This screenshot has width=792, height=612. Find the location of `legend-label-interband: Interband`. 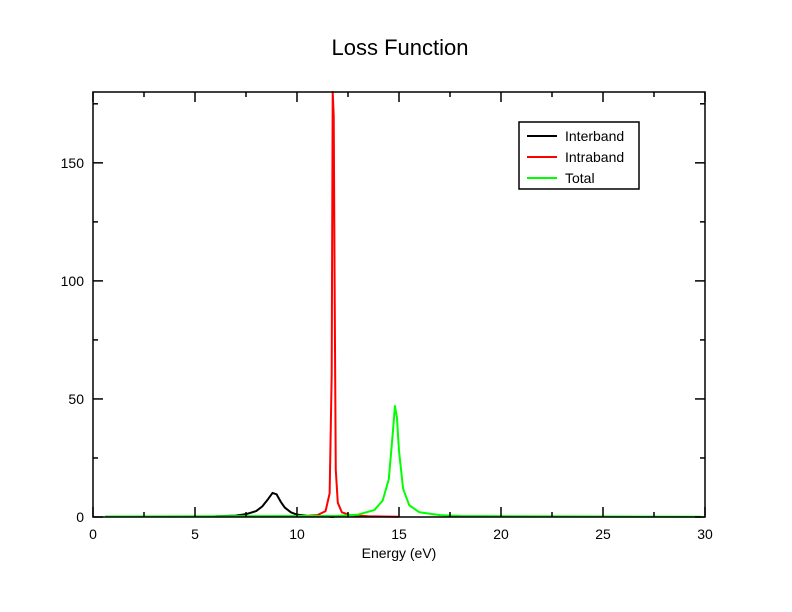

legend-label-interband: Interband is located at coordinates (594, 136).